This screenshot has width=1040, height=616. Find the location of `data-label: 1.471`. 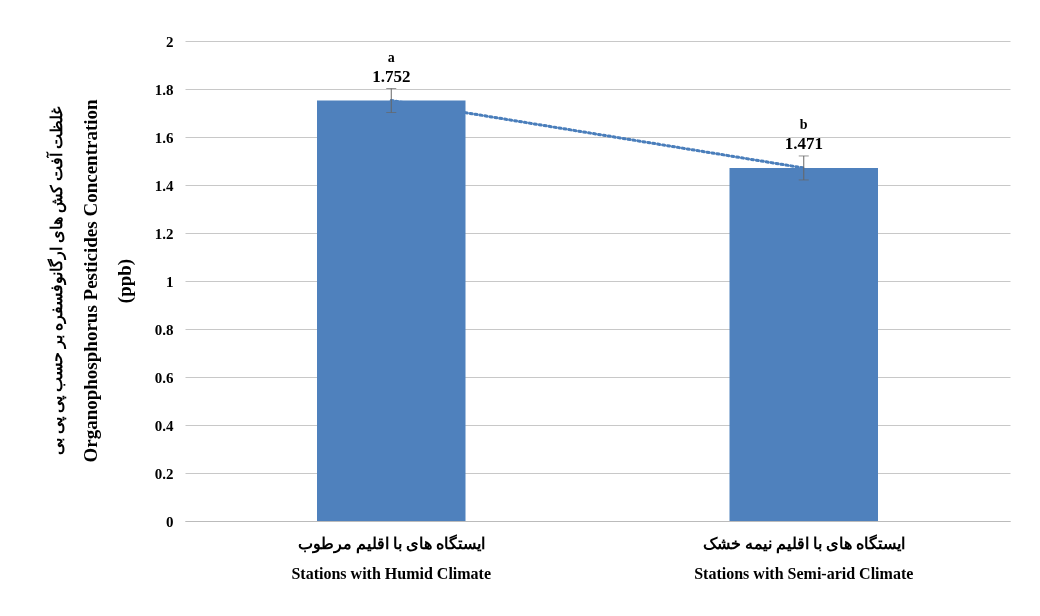

data-label: 1.471 is located at coordinates (803, 143).